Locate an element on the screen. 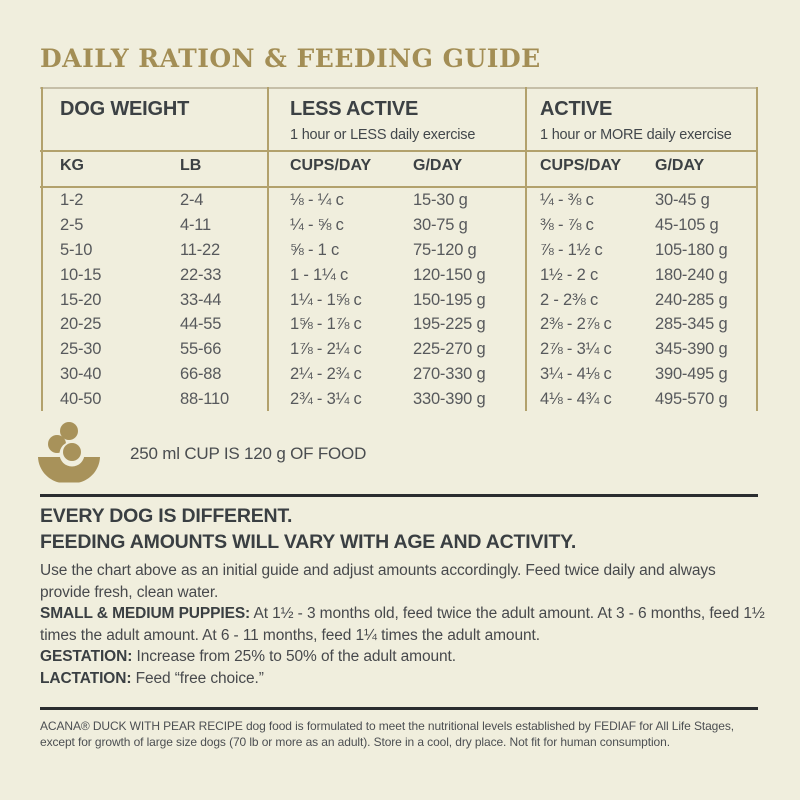 This screenshot has width=800, height=800. cell-cups-active: ⅜ - ⅞ c is located at coordinates (567, 224).